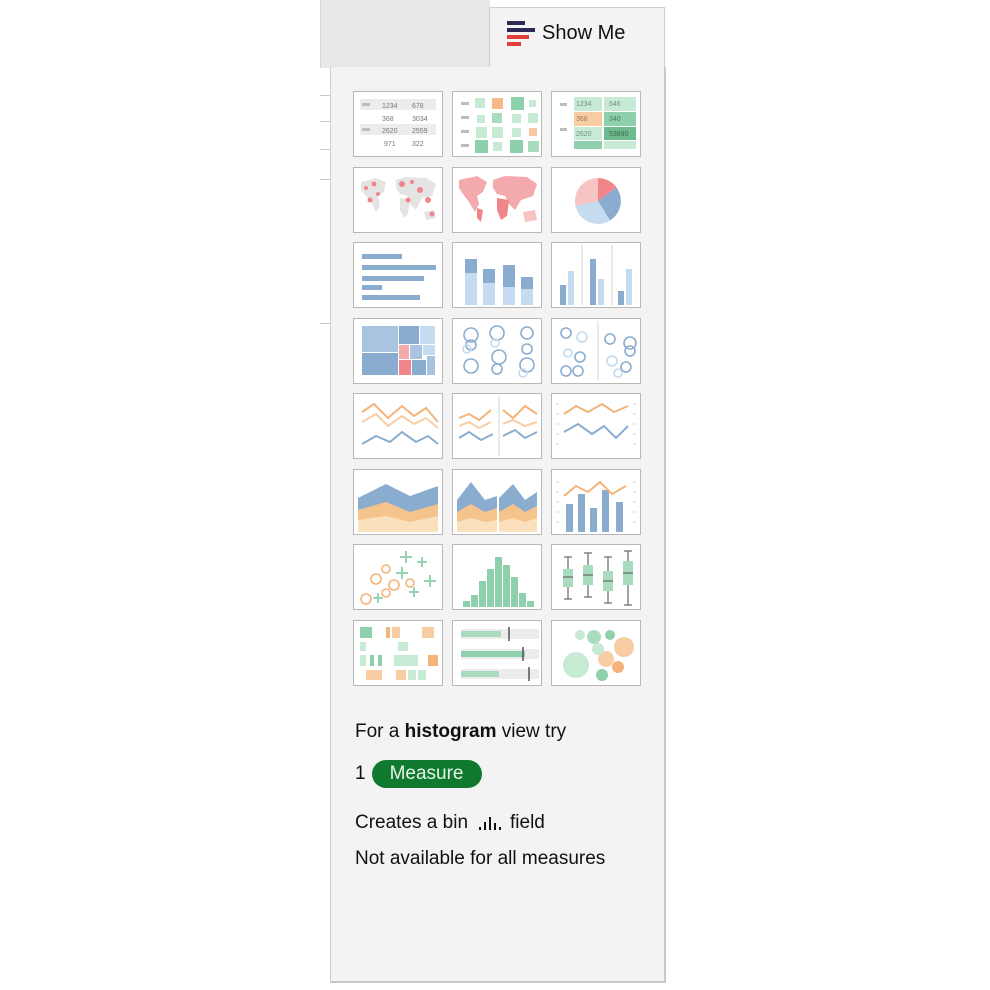 This screenshot has width=990, height=990. Describe the element at coordinates (499, 282) in the screenshot. I see `stacked-bars-icon` at that location.